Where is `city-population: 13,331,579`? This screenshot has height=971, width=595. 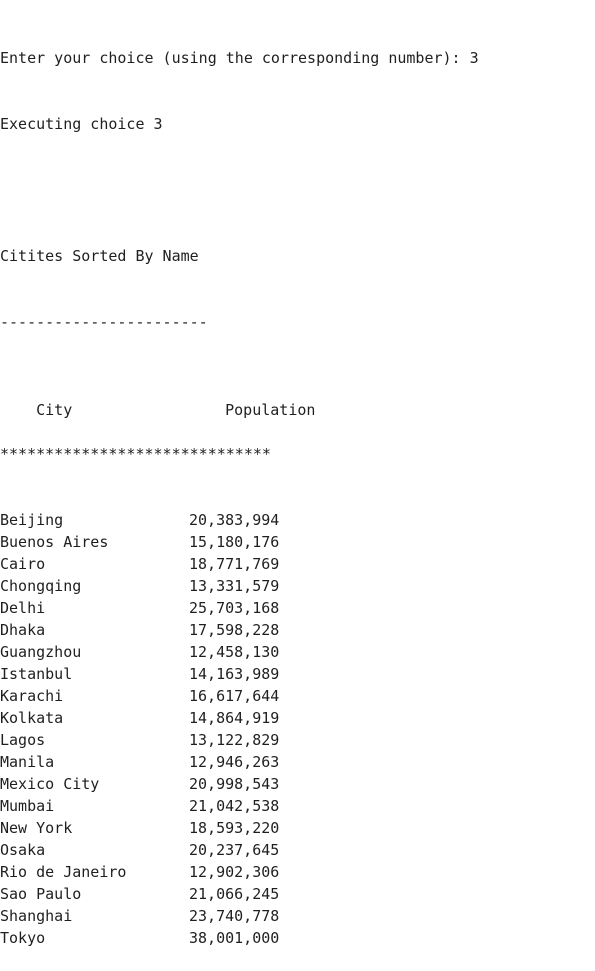 city-population: 13,331,579 is located at coordinates (234, 586).